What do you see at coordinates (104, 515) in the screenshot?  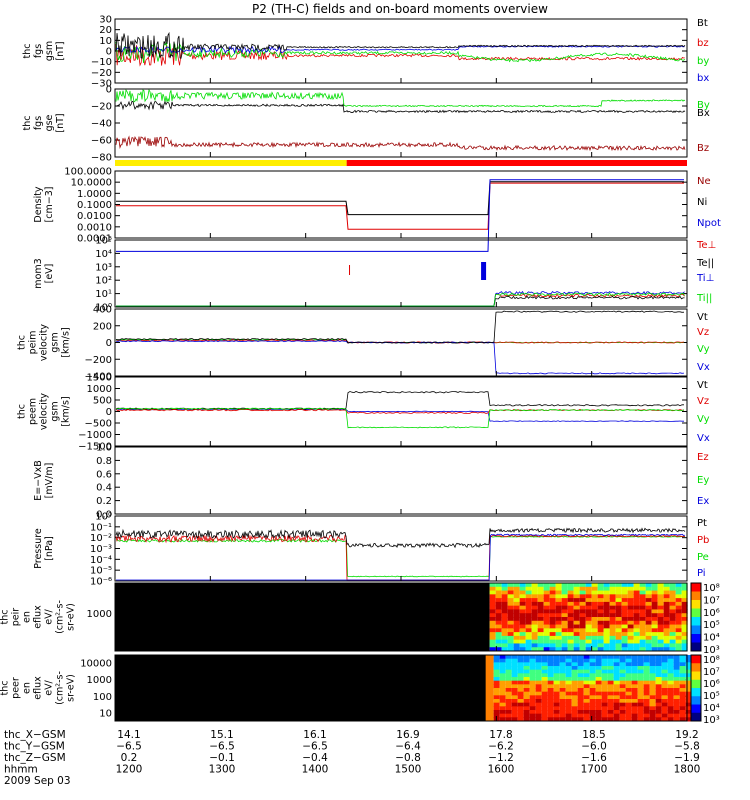 I see `y-tick-label: 0.0` at bounding box center [104, 515].